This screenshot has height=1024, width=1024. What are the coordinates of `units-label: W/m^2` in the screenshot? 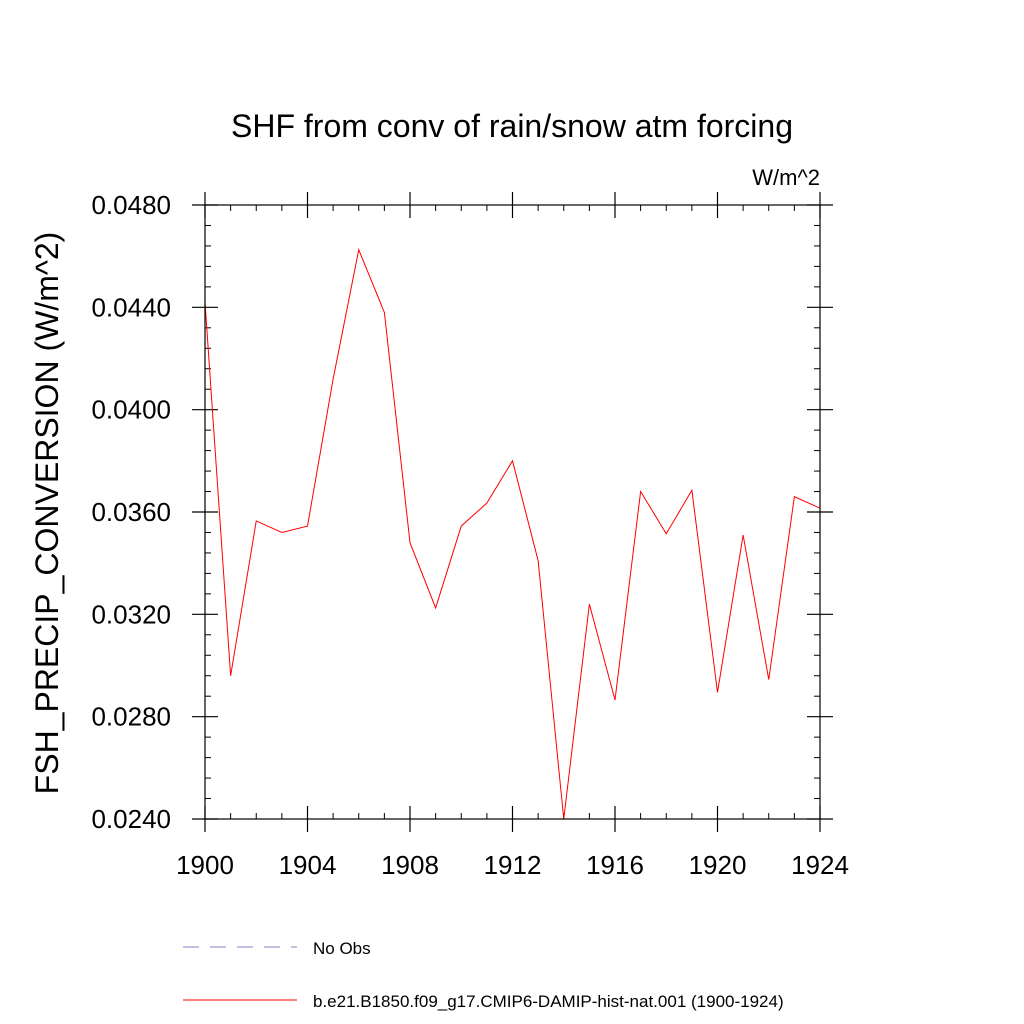 It's located at (786, 177).